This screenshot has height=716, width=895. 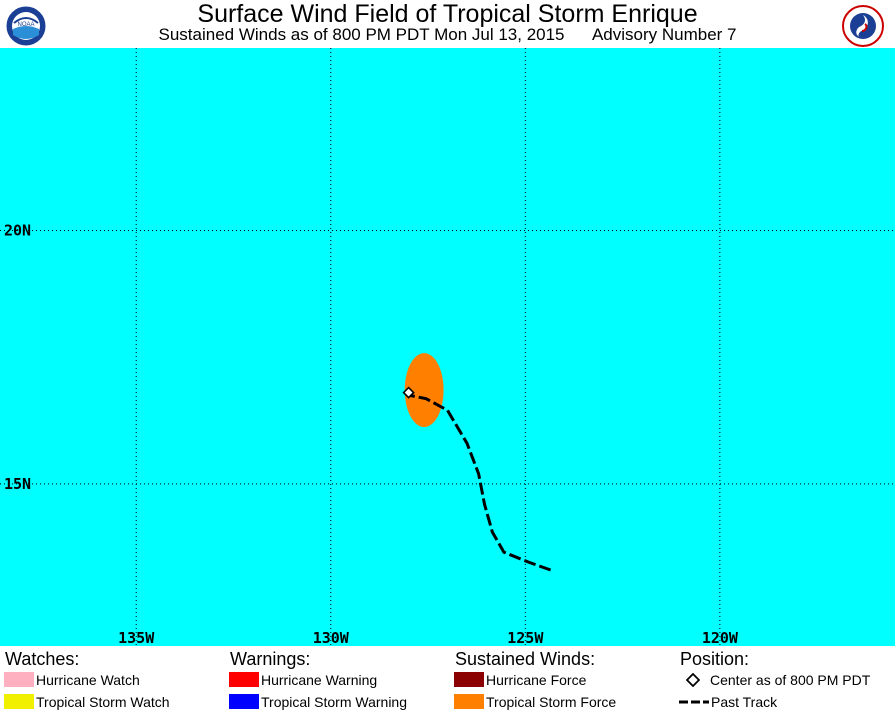 What do you see at coordinates (17, 356) in the screenshot?
I see `latitude-labels: 20N 15N` at bounding box center [17, 356].